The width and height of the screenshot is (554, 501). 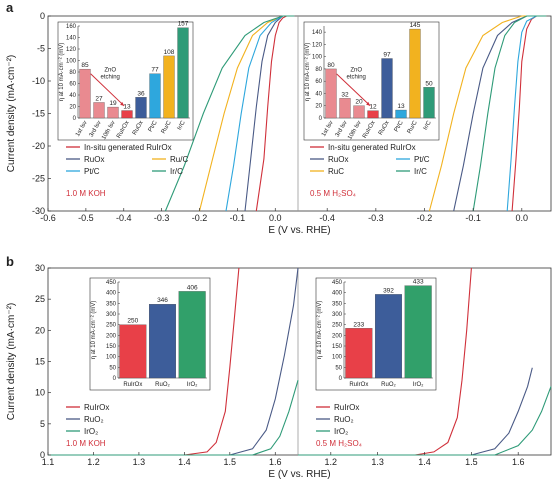 I want to click on panel-a-right-bar-value-label: 97, so click(x=387, y=55).